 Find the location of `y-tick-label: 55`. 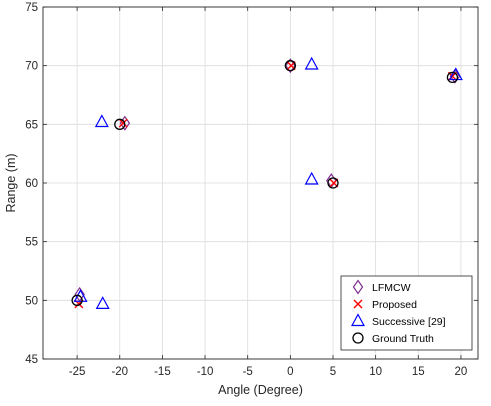

y-tick-label: 55 is located at coordinates (31, 243).